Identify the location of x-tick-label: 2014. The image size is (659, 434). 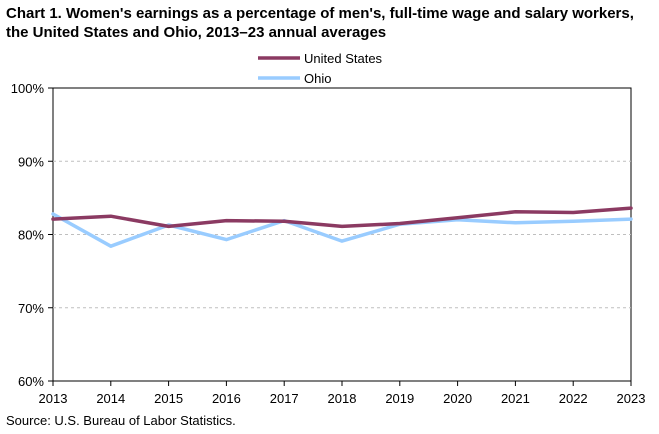
(110, 398).